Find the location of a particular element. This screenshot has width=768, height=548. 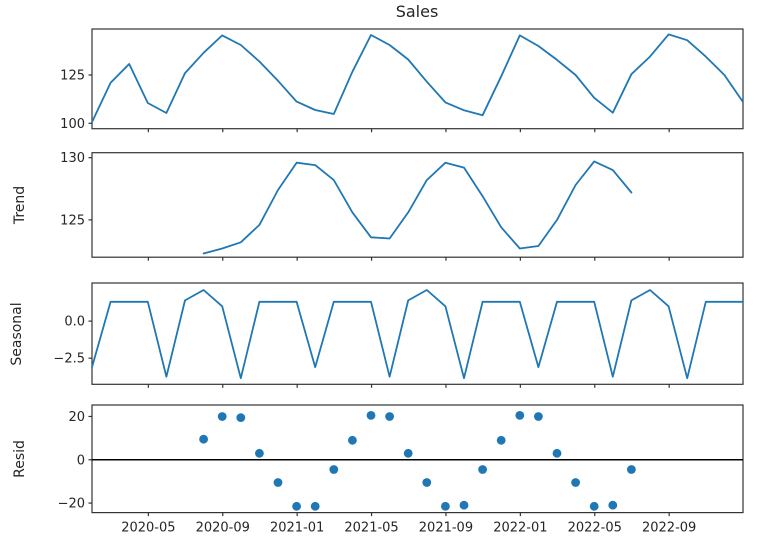

seasonal-line is located at coordinates (417, 334).